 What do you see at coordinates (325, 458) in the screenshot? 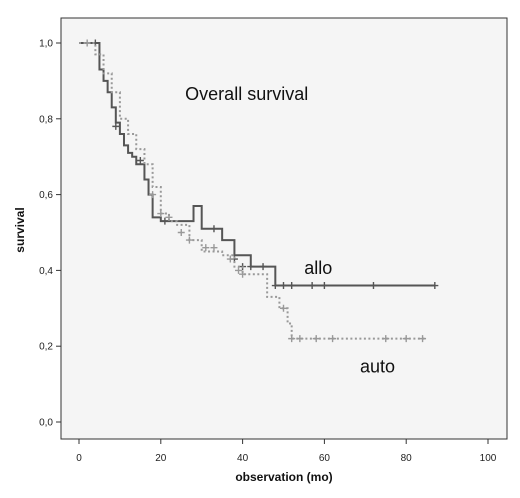
I see `x-tick-label: 60` at bounding box center [325, 458].